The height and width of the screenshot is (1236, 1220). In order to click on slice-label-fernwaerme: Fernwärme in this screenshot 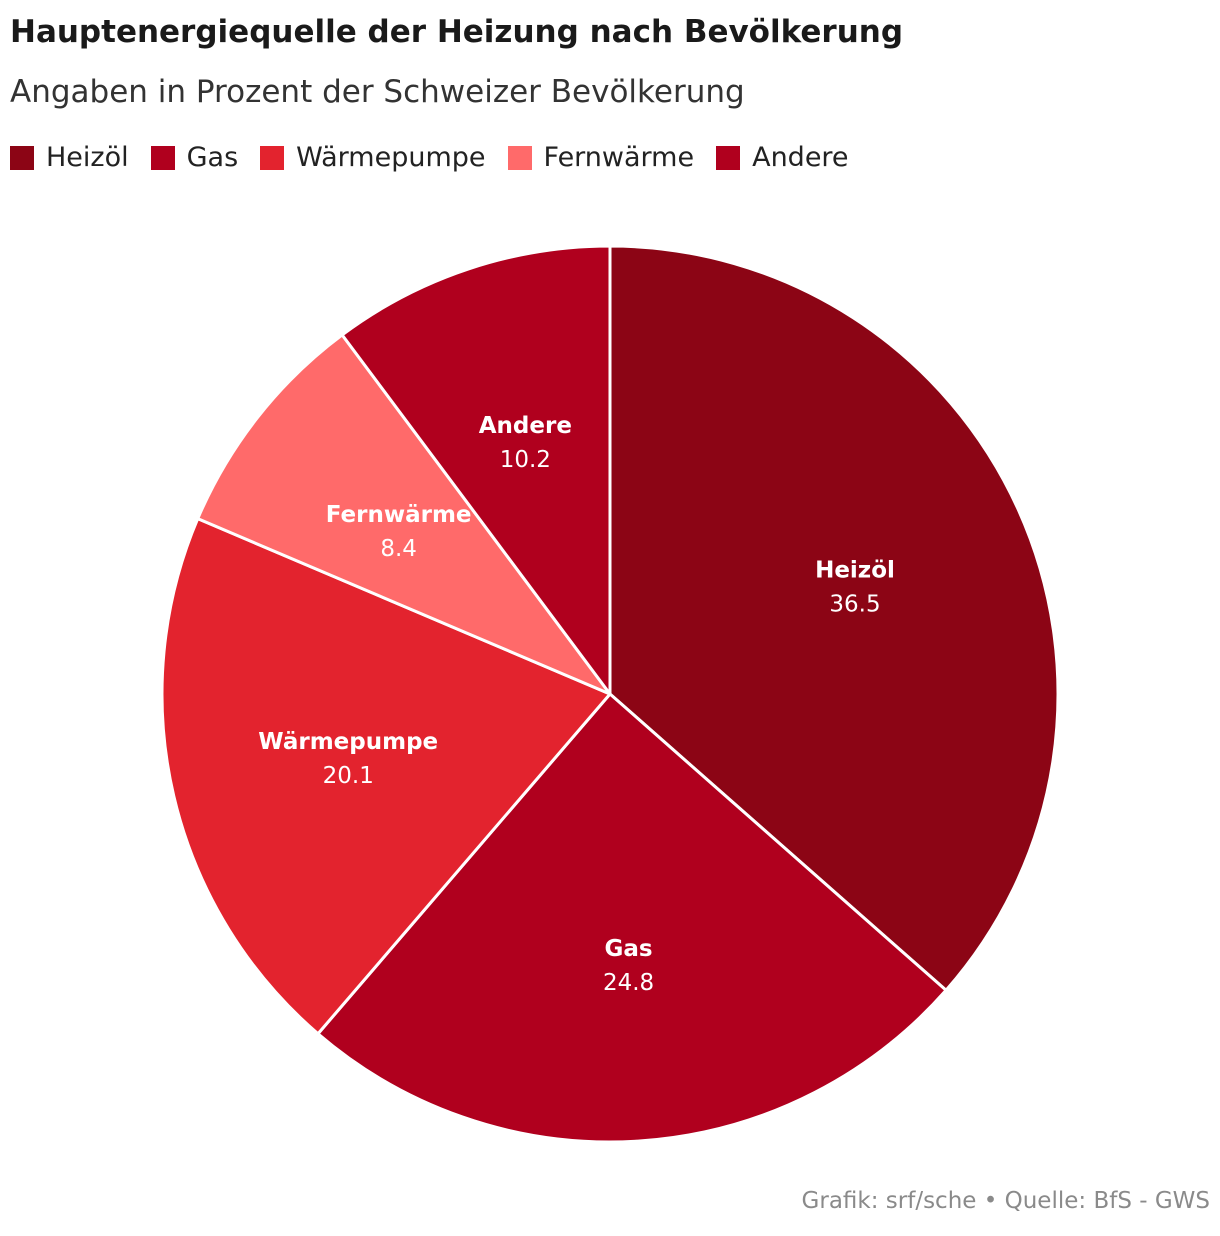, I will do `click(399, 515)`.